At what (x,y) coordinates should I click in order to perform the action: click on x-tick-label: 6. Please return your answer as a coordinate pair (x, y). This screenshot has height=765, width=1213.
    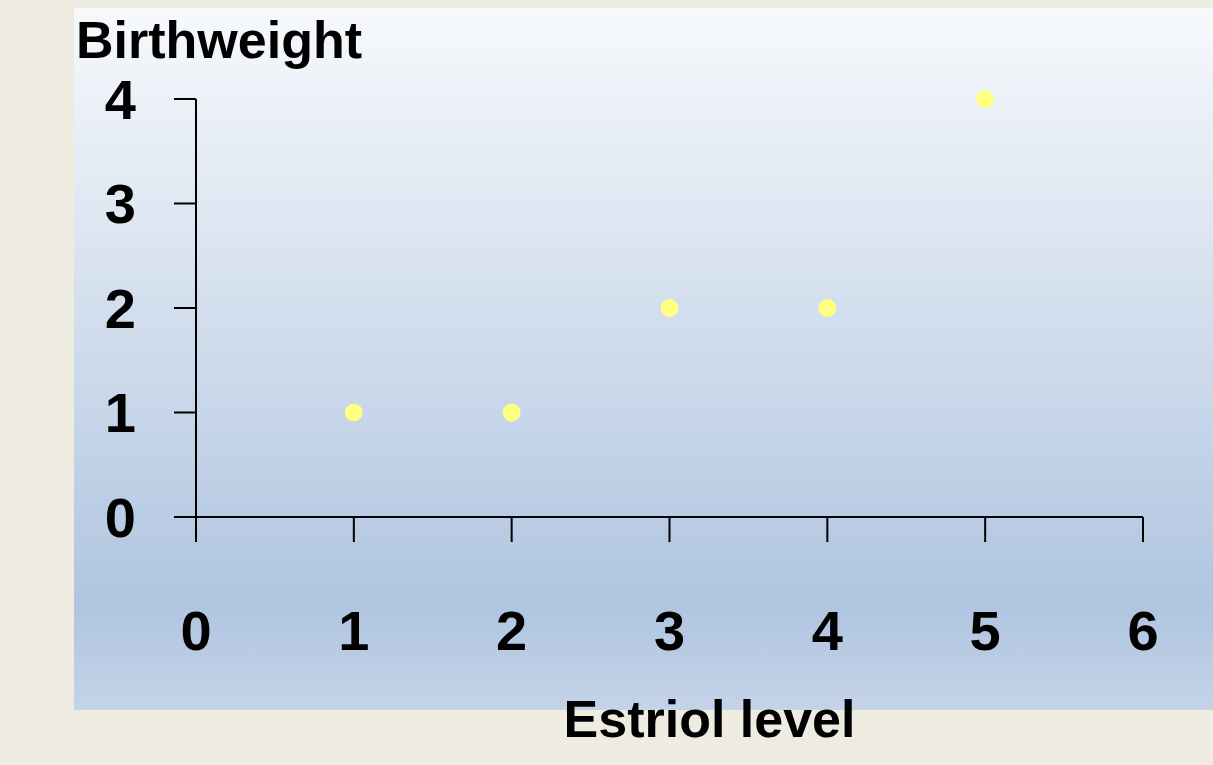
    Looking at the image, I should click on (1143, 630).